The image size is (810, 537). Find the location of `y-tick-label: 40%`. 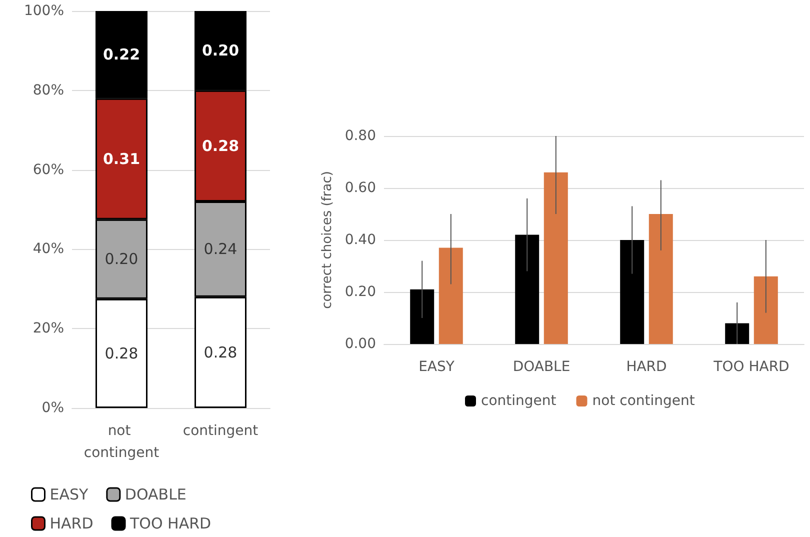

y-tick-label: 40% is located at coordinates (48, 249).